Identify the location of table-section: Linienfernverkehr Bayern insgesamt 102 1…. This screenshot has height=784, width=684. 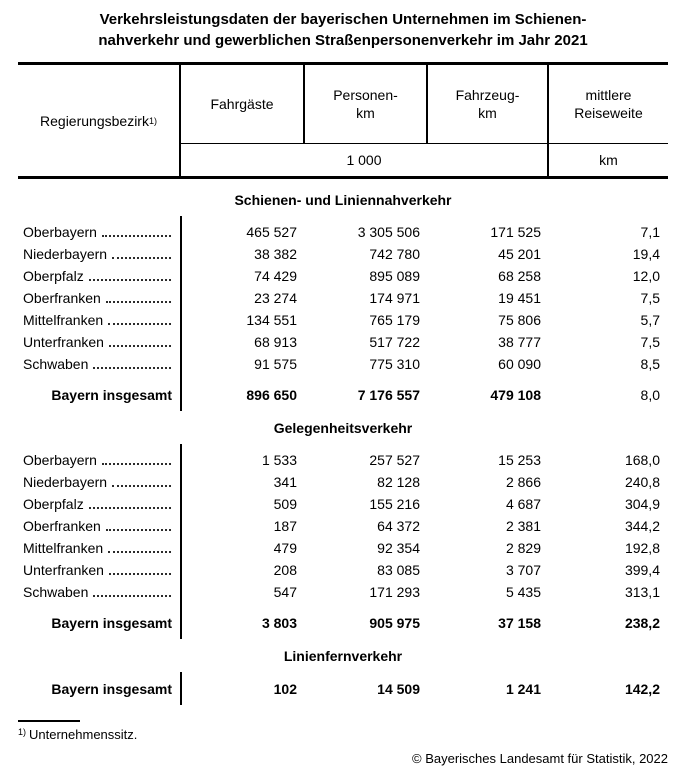
(343, 676).